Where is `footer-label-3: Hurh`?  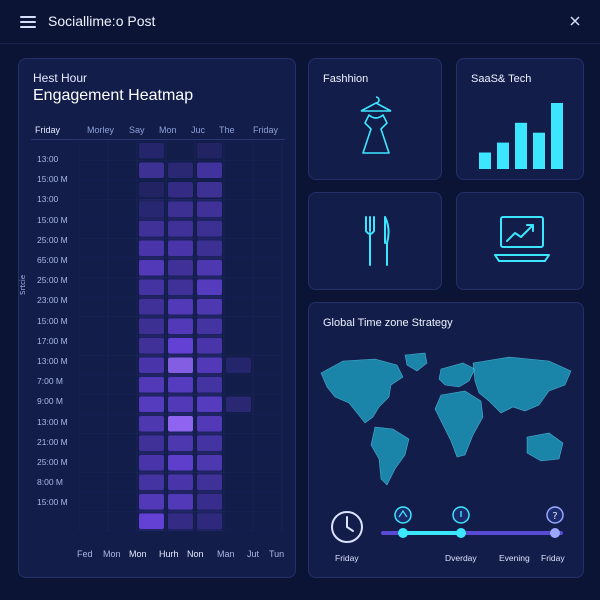 footer-label-3: Hurh is located at coordinates (169, 554).